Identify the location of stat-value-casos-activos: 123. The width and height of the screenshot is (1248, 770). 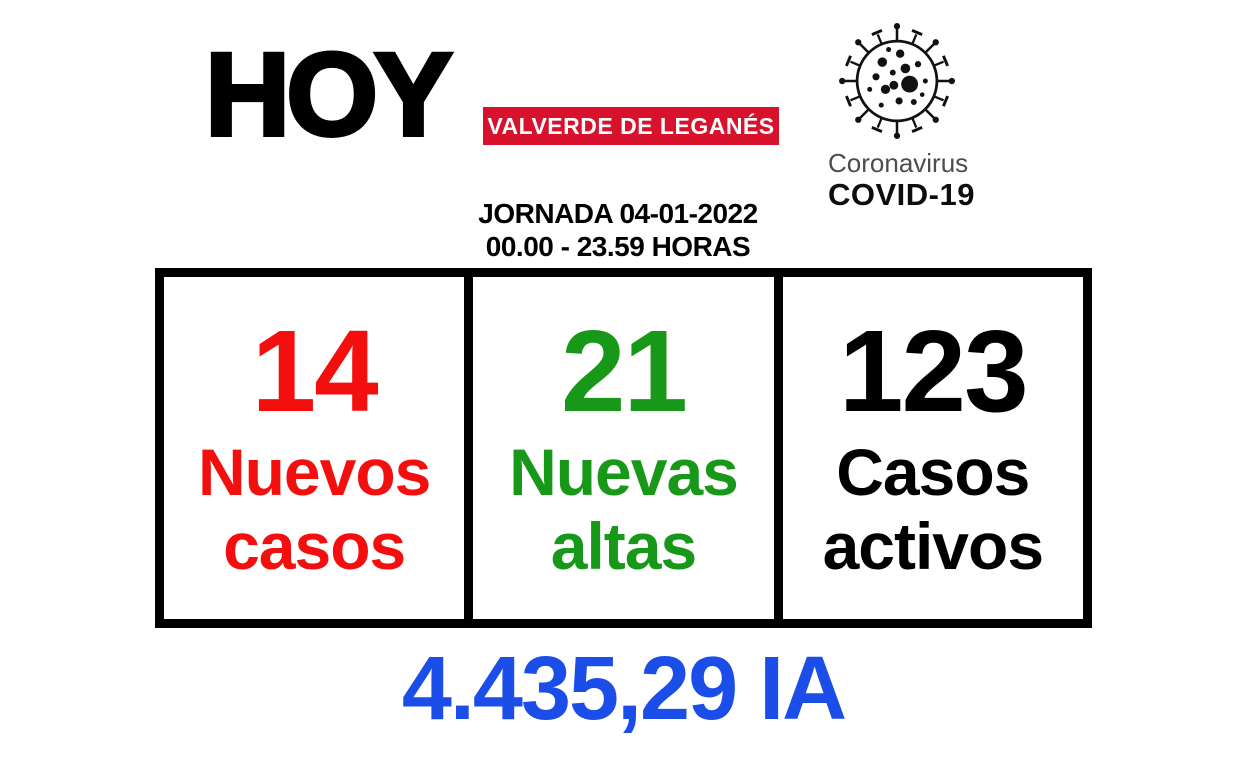
(934, 371).